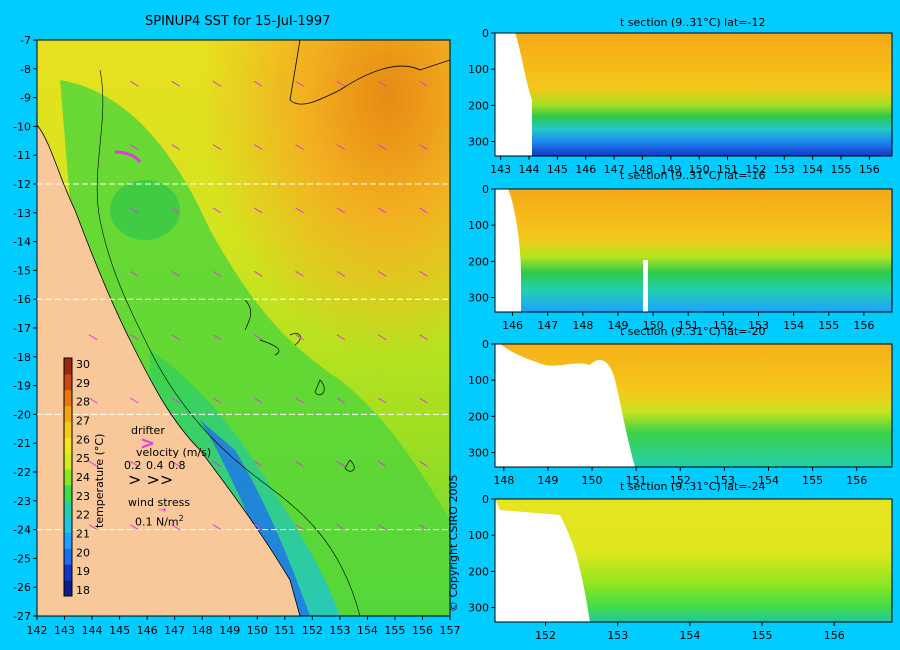 The width and height of the screenshot is (900, 650). Describe the element at coordinates (450, 630) in the screenshot. I see `map-x-tick-label: 157` at that location.